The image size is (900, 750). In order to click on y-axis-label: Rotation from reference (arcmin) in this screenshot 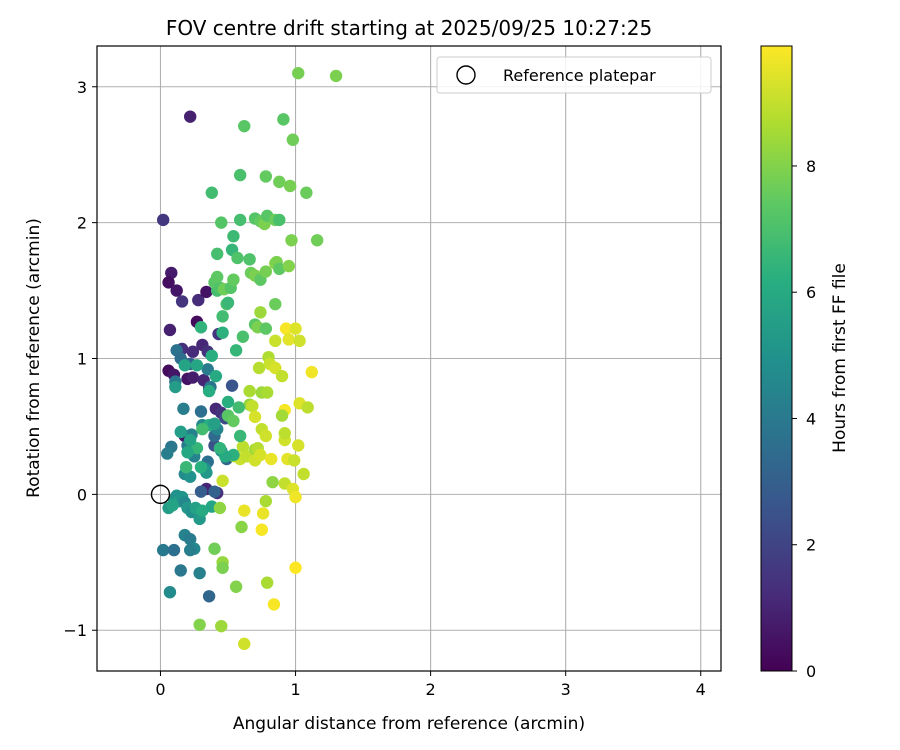, I will do `click(34, 358)`.